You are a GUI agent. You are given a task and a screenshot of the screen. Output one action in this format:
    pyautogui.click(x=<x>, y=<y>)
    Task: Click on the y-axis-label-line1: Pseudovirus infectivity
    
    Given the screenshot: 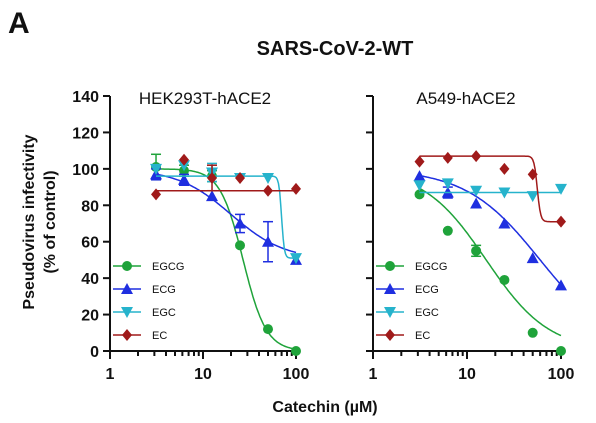 What is the action you would take?
    pyautogui.click(x=29, y=221)
    